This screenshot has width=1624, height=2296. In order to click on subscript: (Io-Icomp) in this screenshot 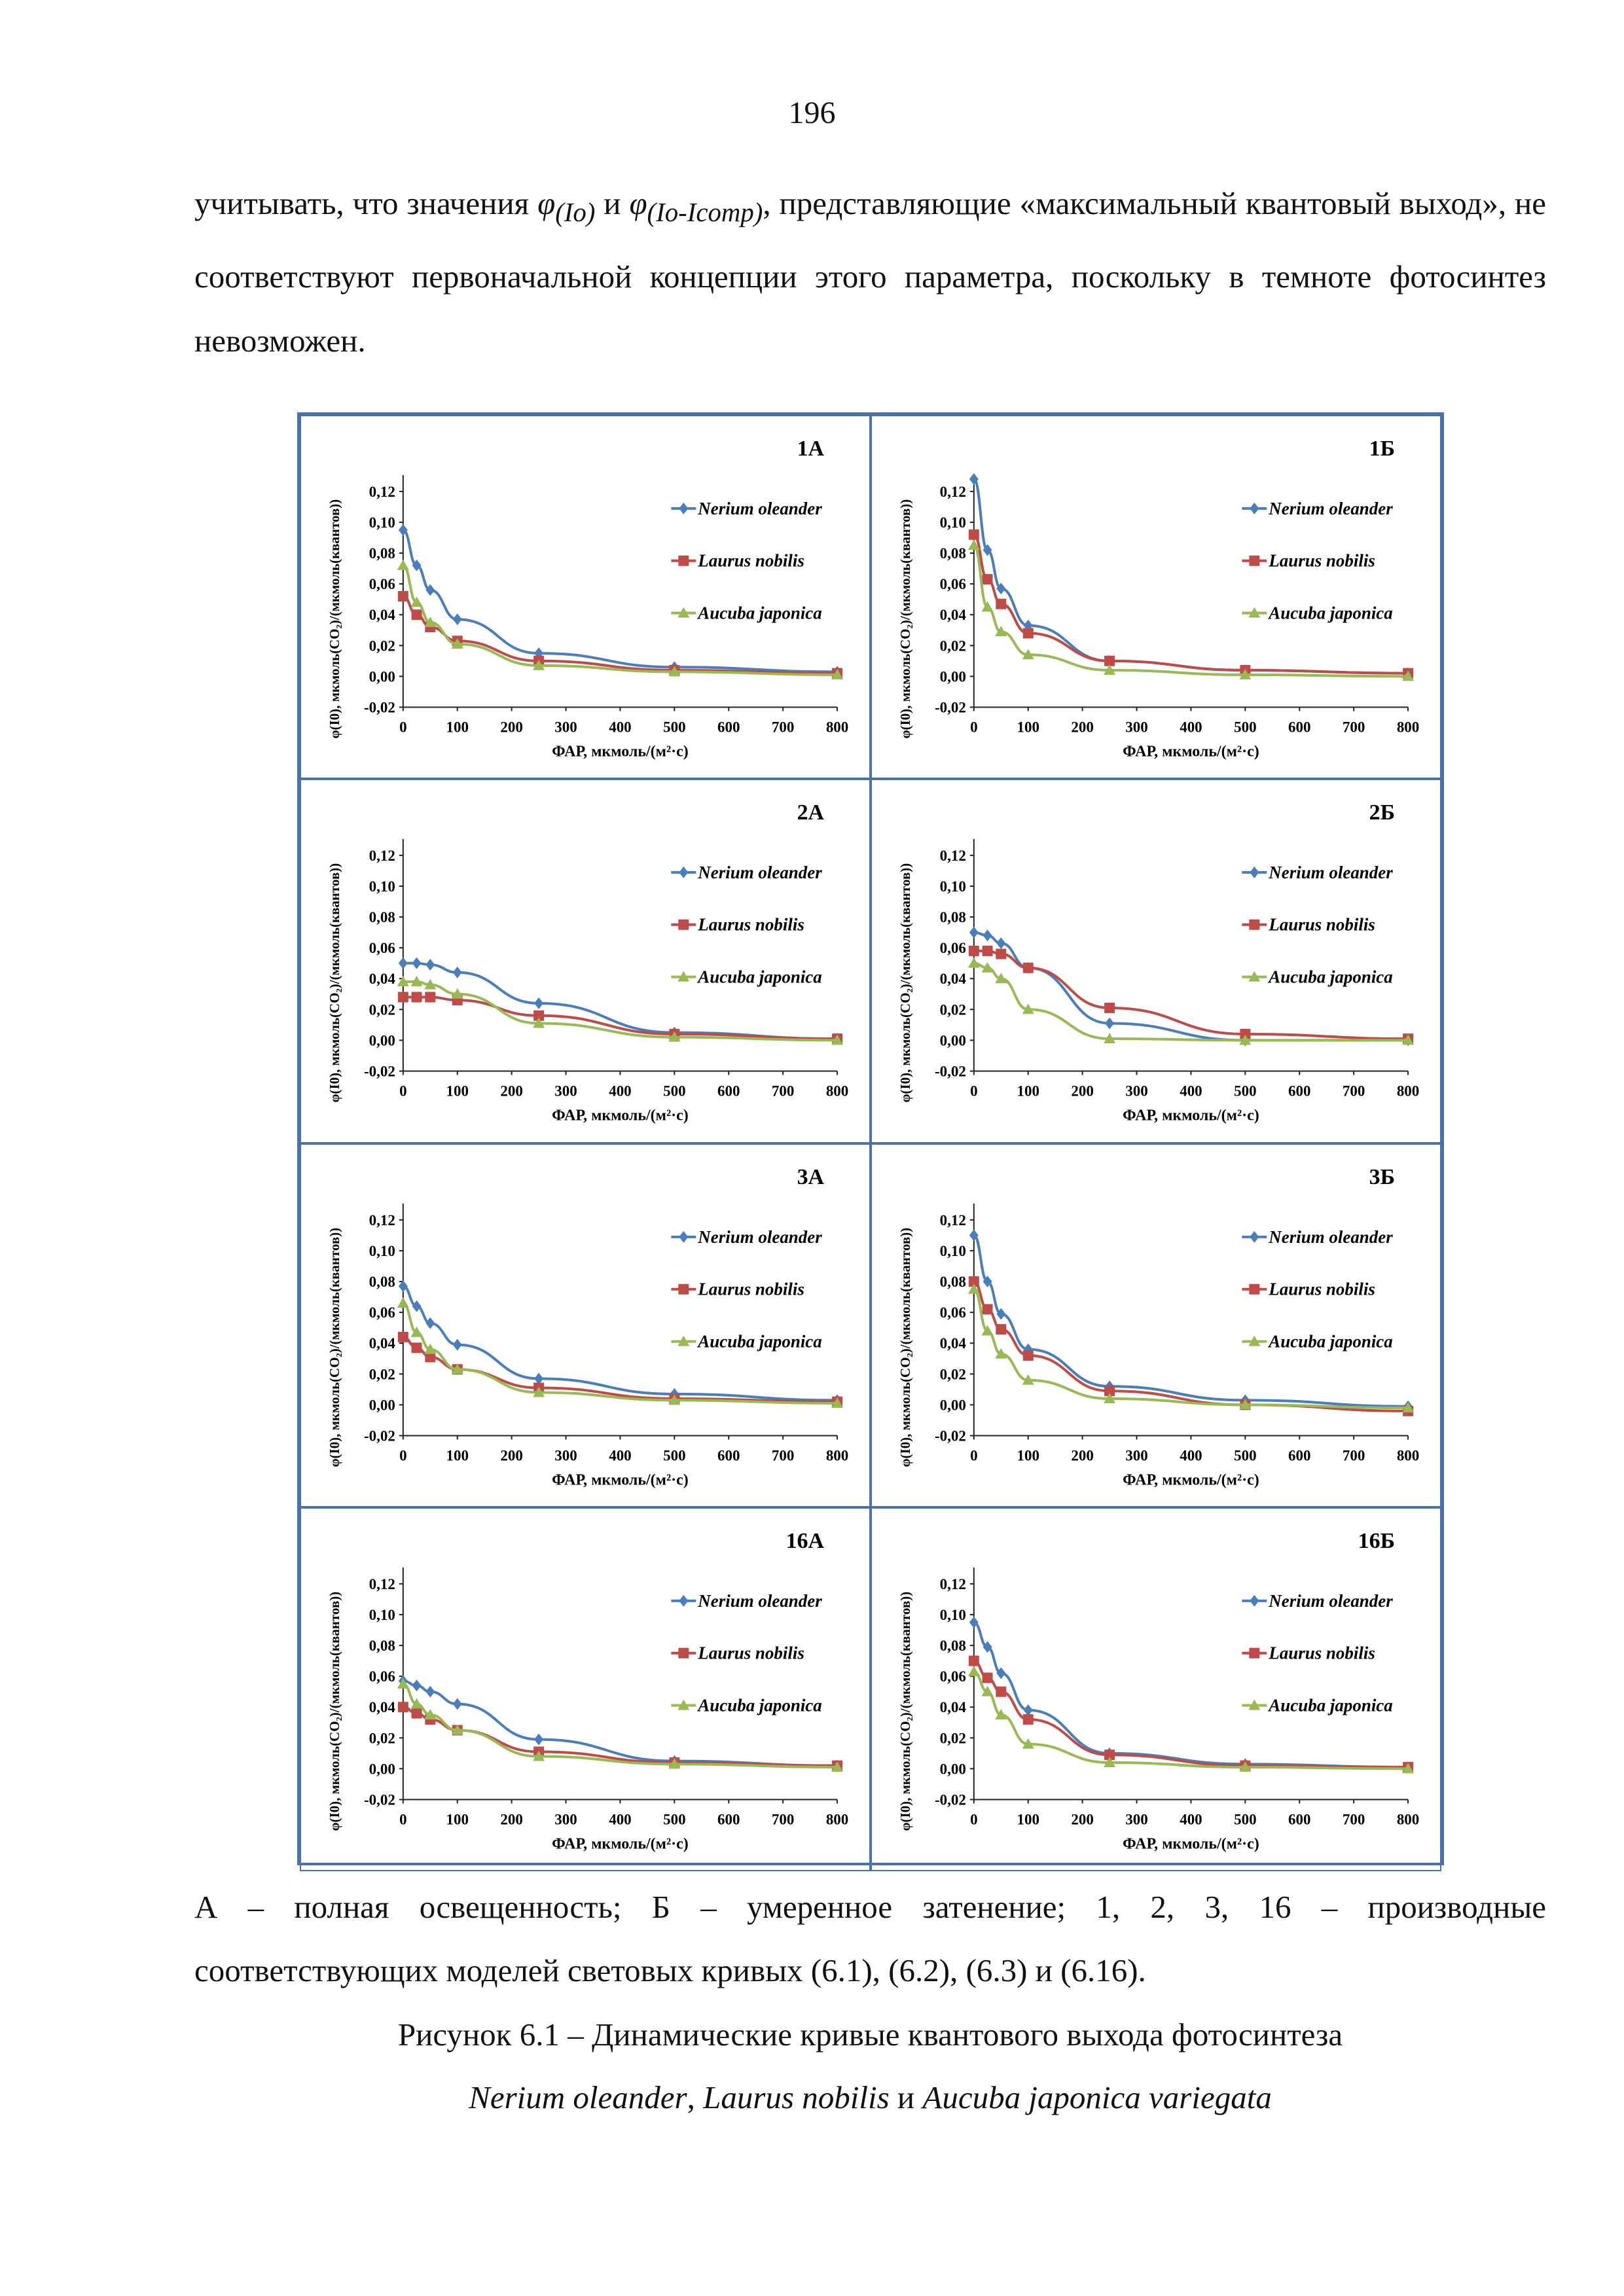, I will do `click(705, 212)`.